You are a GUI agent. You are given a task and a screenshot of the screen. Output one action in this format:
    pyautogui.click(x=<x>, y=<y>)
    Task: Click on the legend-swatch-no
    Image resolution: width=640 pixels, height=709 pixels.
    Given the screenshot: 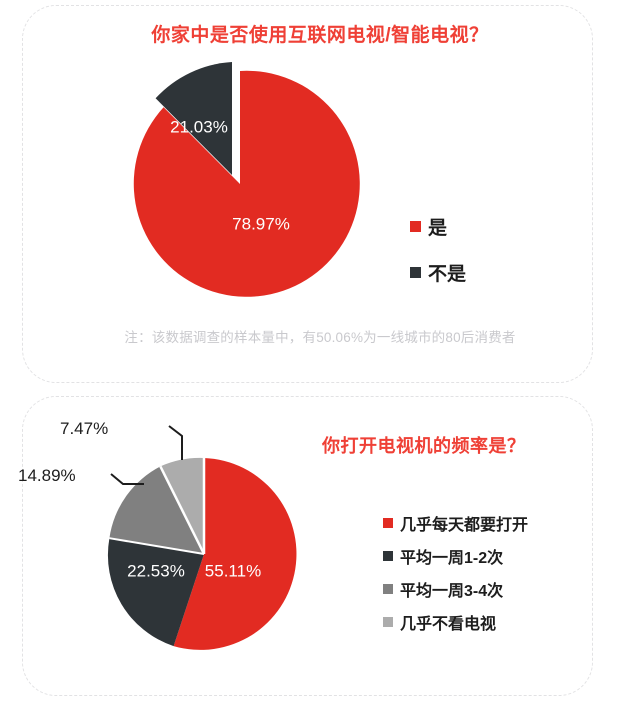 What is the action you would take?
    pyautogui.click(x=415, y=272)
    